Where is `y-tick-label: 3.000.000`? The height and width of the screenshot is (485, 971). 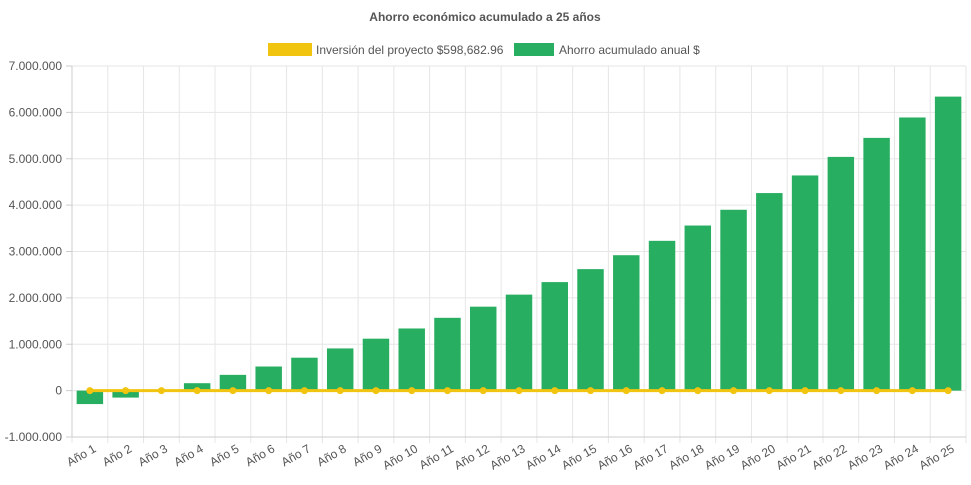
y-tick-label: 3.000.000 is located at coordinates (36, 252).